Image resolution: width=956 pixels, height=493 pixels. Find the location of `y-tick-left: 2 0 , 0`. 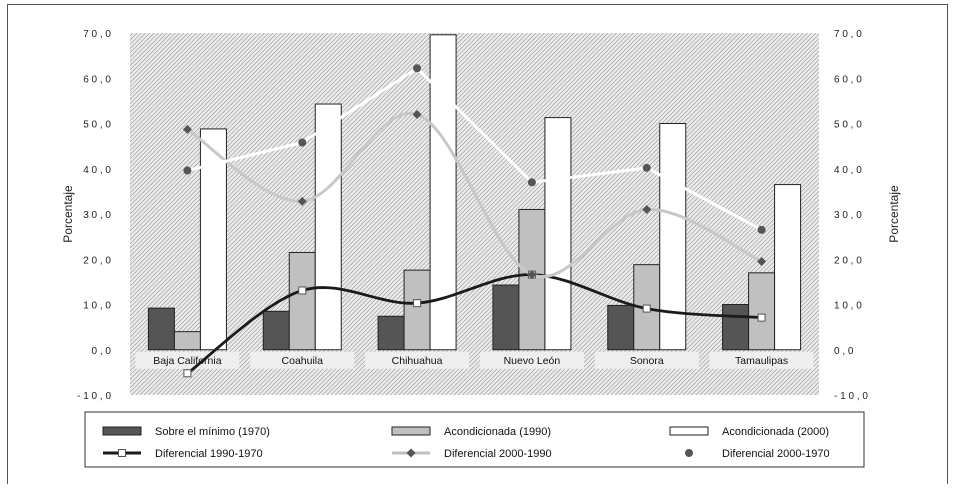

y-tick-left: 2 0 , 0 is located at coordinates (97, 260).